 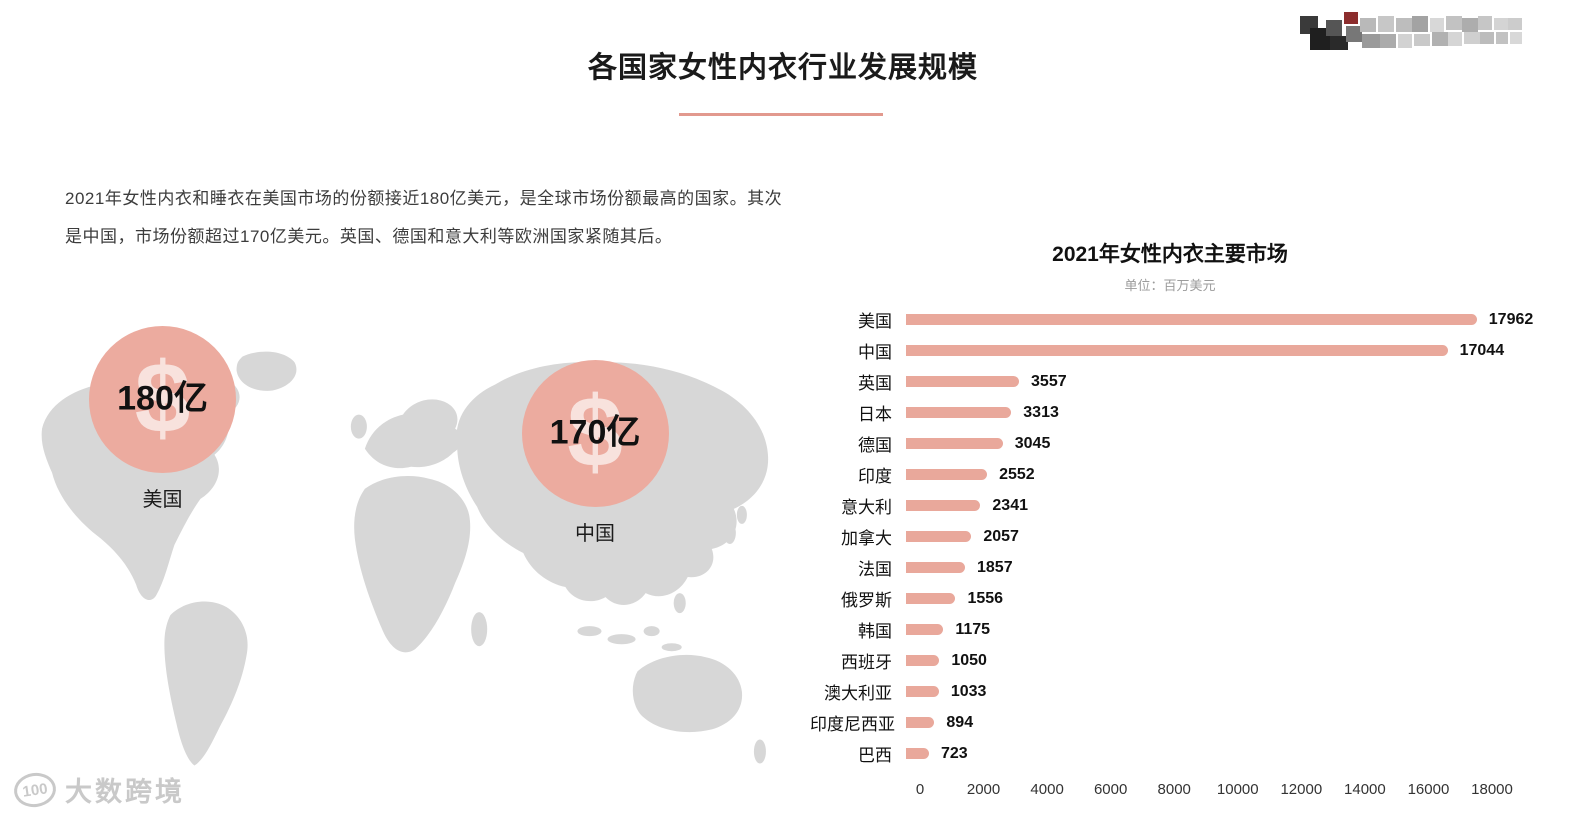 I want to click on value-label: 1556, so click(x=985, y=598).